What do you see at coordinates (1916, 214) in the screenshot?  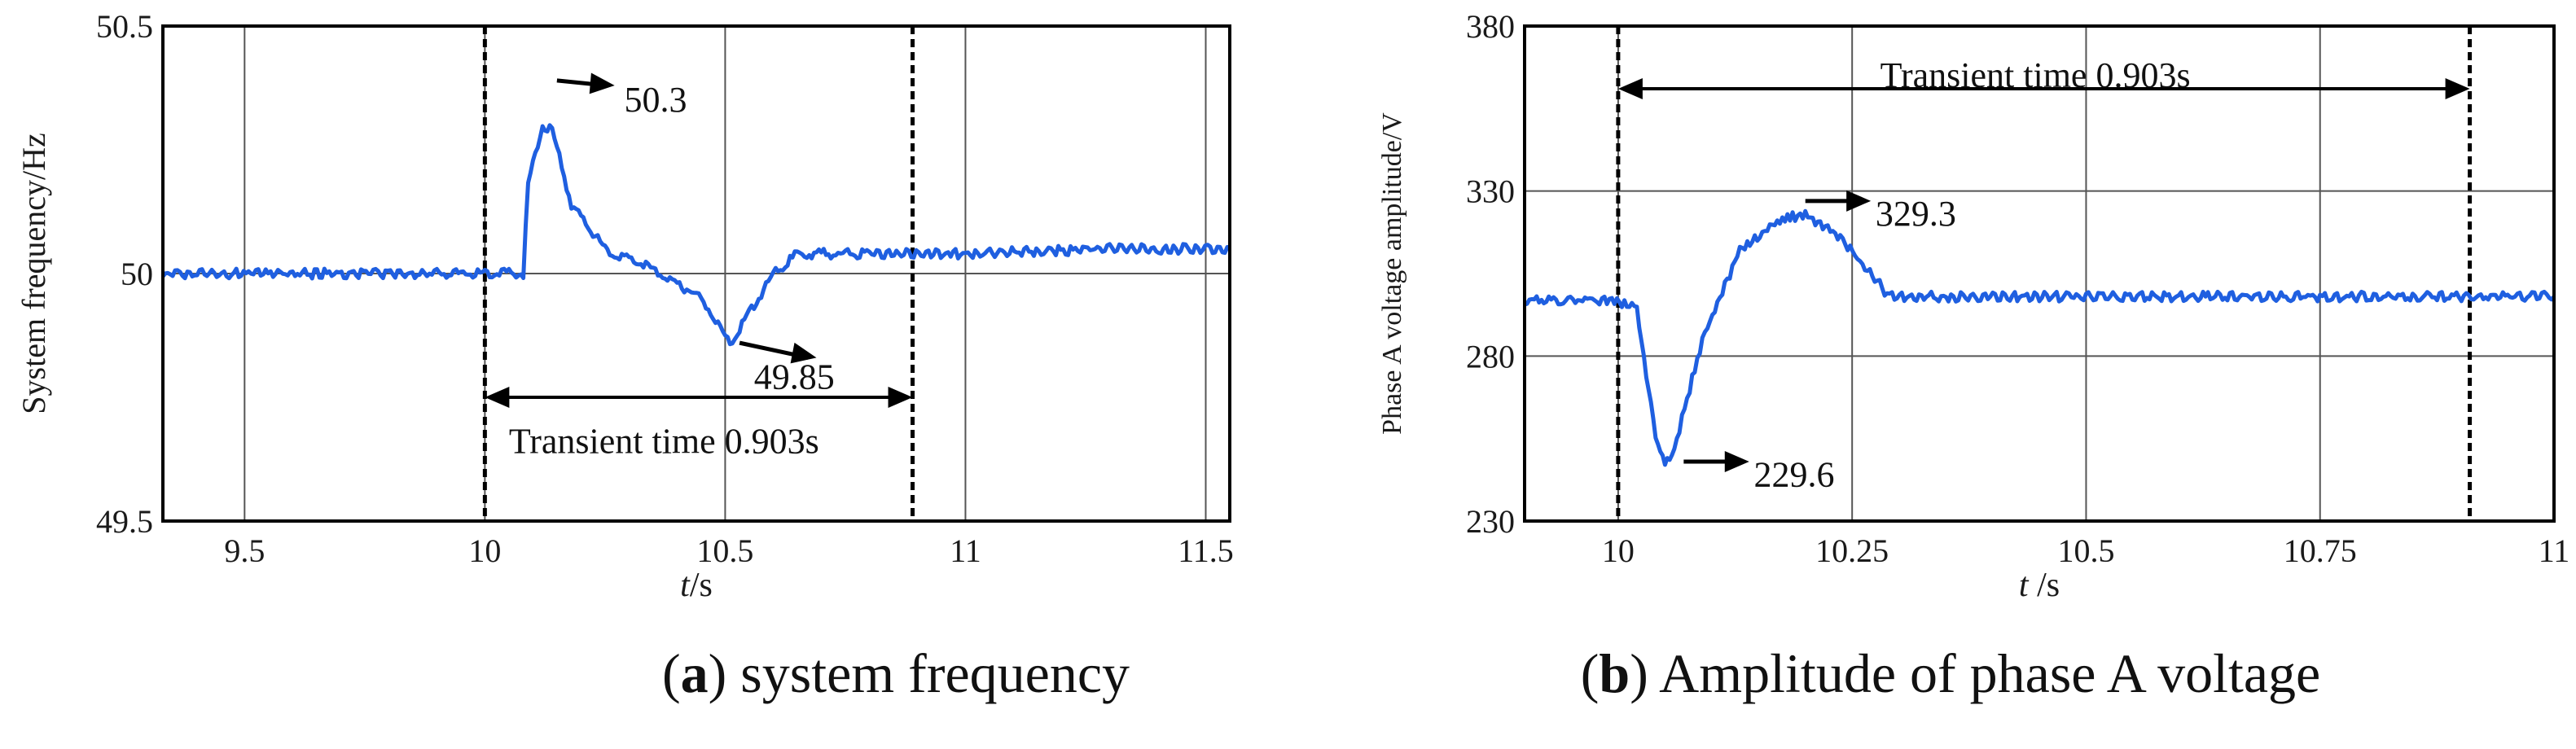 I see `value-annotation: 329.3` at bounding box center [1916, 214].